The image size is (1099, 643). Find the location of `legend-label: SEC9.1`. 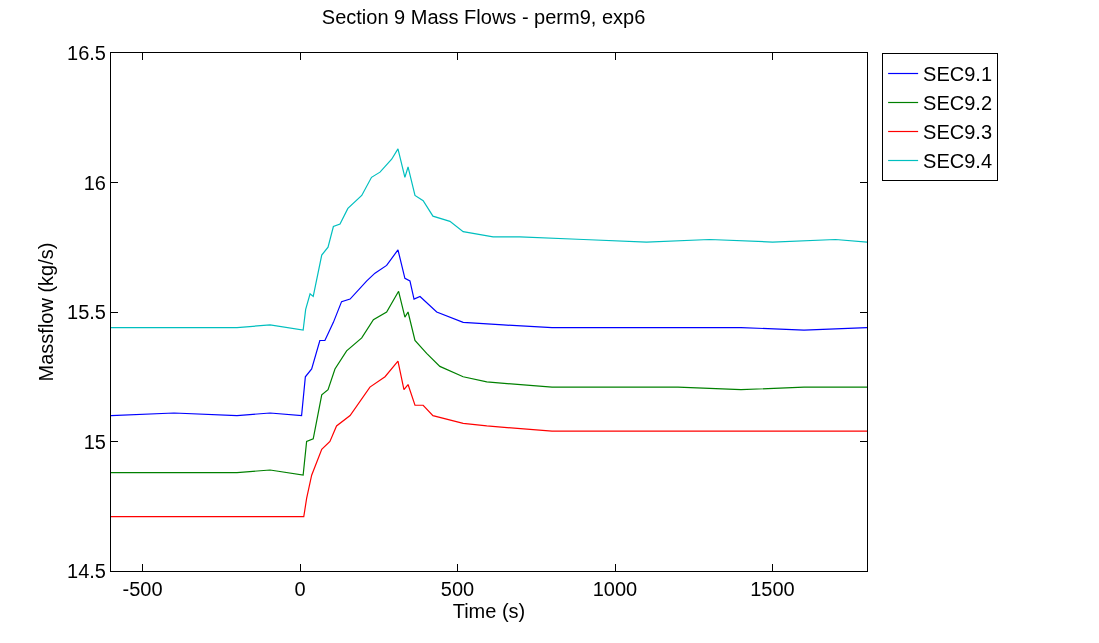

legend-label: SEC9.1 is located at coordinates (958, 74).